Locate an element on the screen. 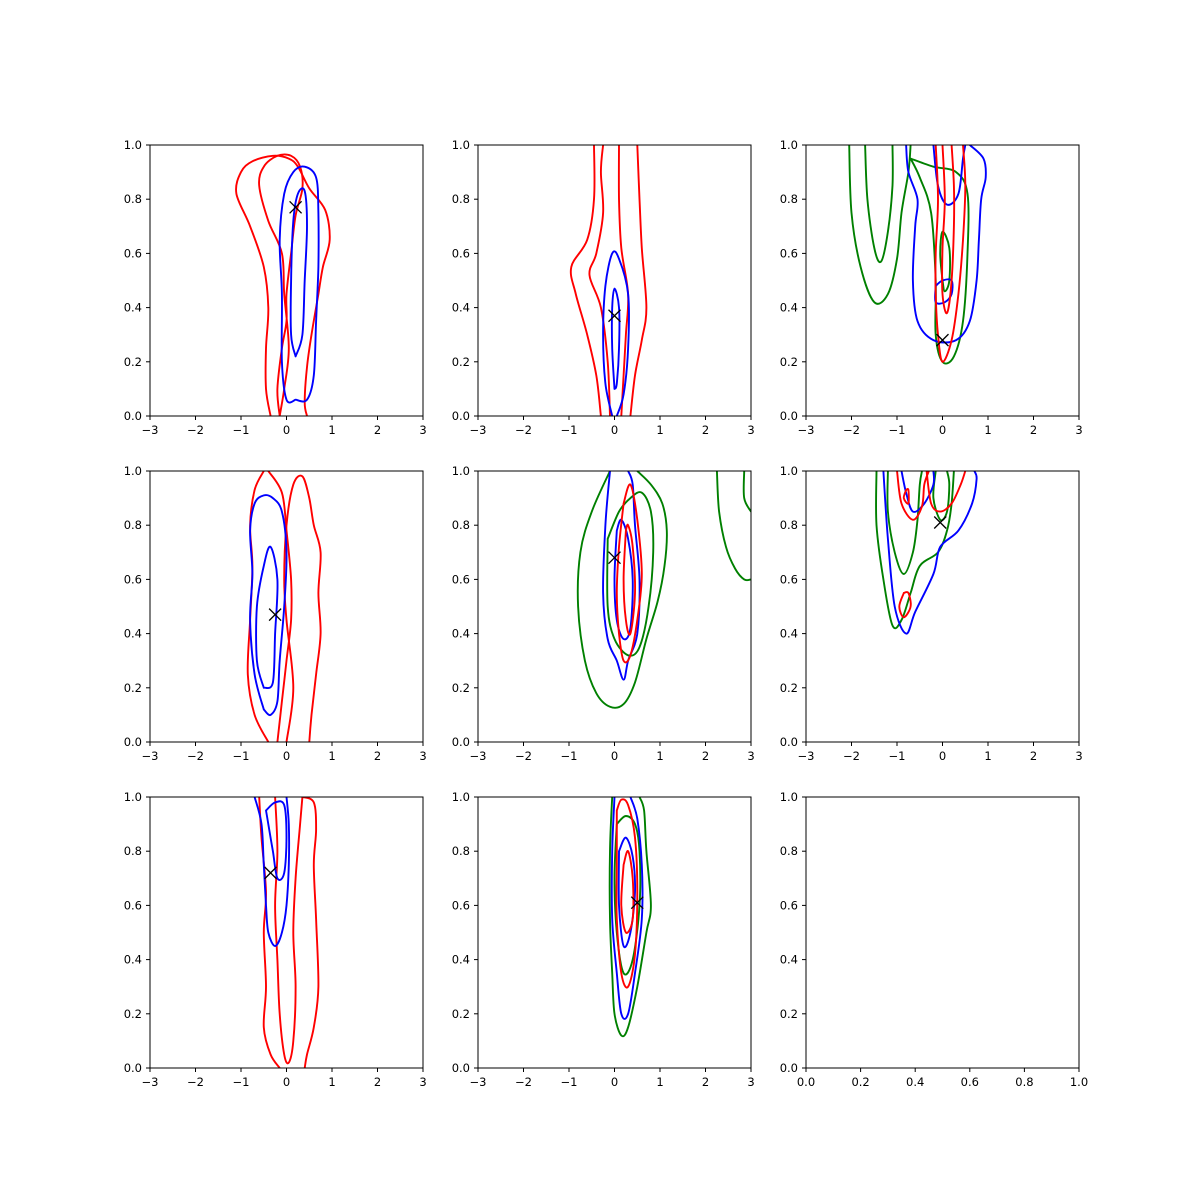 This screenshot has width=1200, height=1200. subplot-r1-c0: −3 −2 −1 0 1 2 3 0.0 0.2 0.4 0.6 0.8 1.0 is located at coordinates (275, 613).